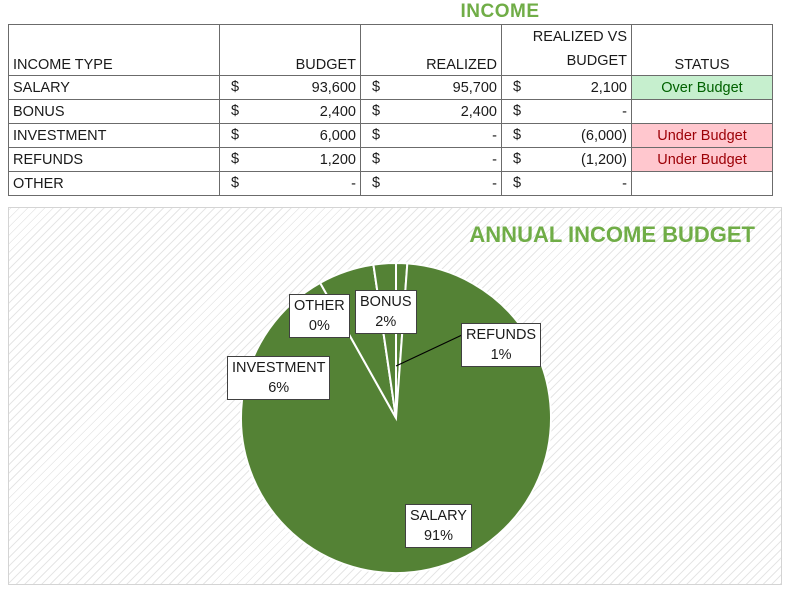 The image size is (794, 596). I want to click on refunds-leader-line, so click(429, 350).